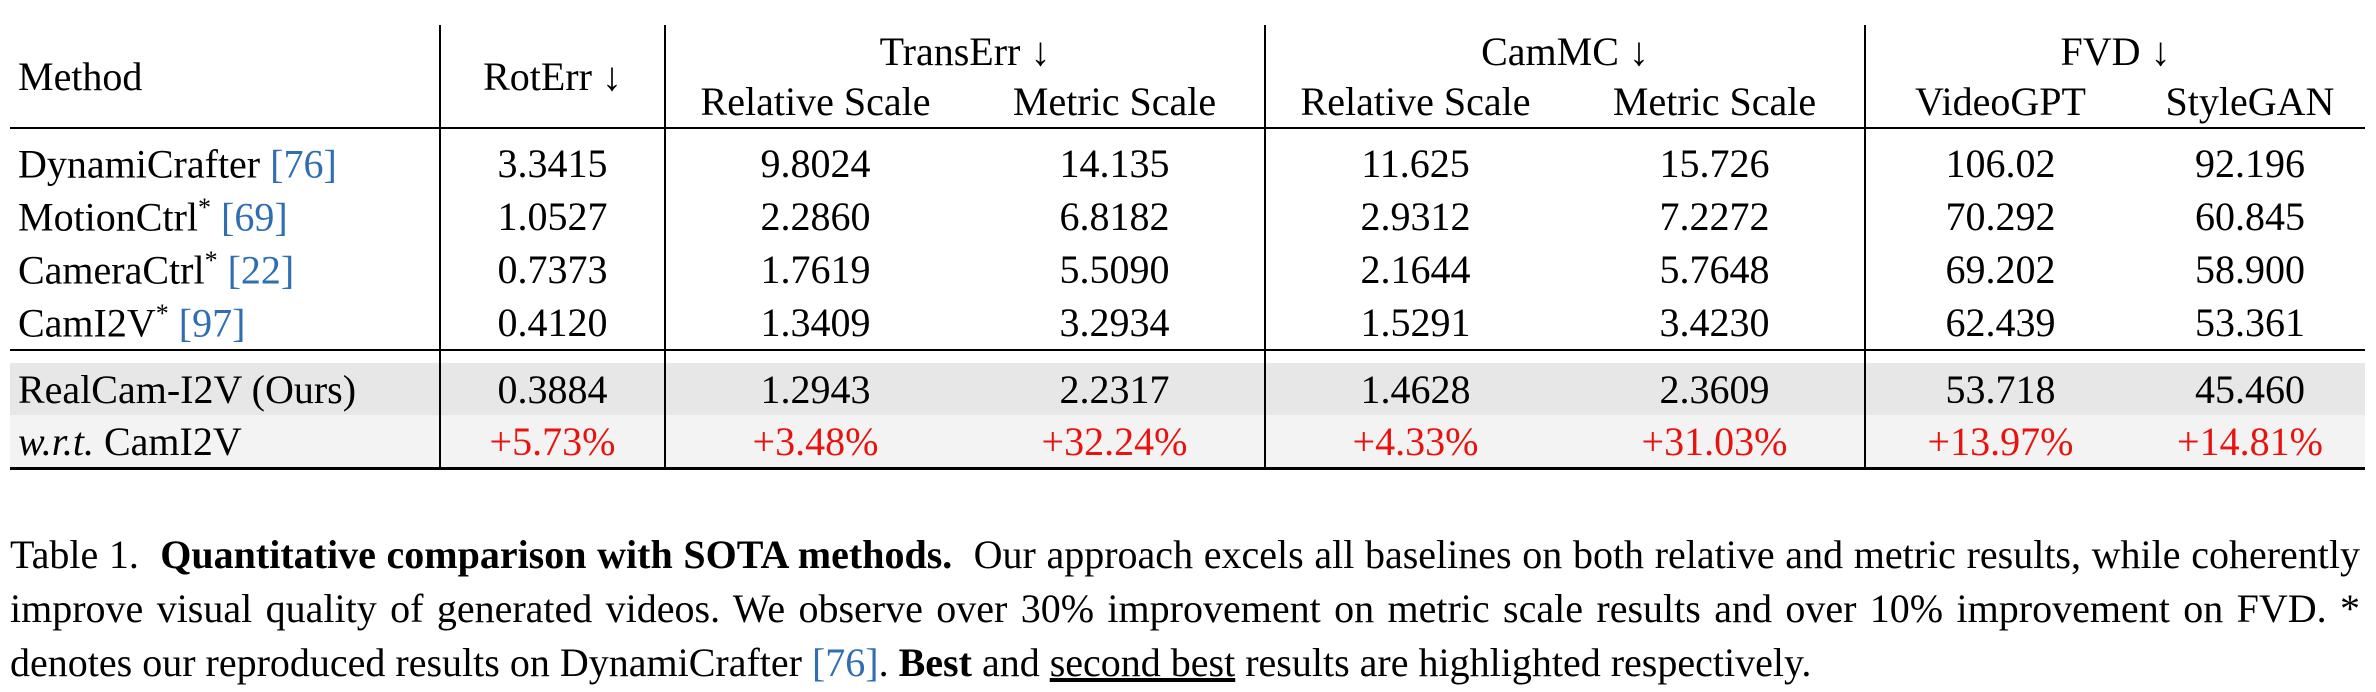 The height and width of the screenshot is (692, 2376). Describe the element at coordinates (1415, 216) in the screenshot. I see `table-cell: 2.9312` at that location.